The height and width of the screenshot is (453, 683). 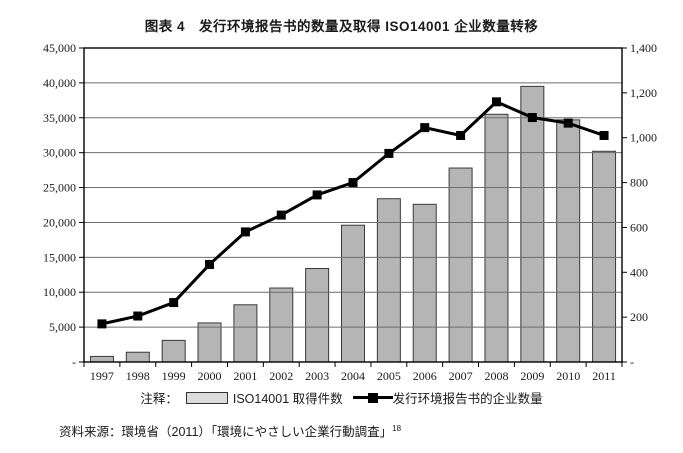 What do you see at coordinates (59, 188) in the screenshot?
I see `left-axis-label: 25,000` at bounding box center [59, 188].